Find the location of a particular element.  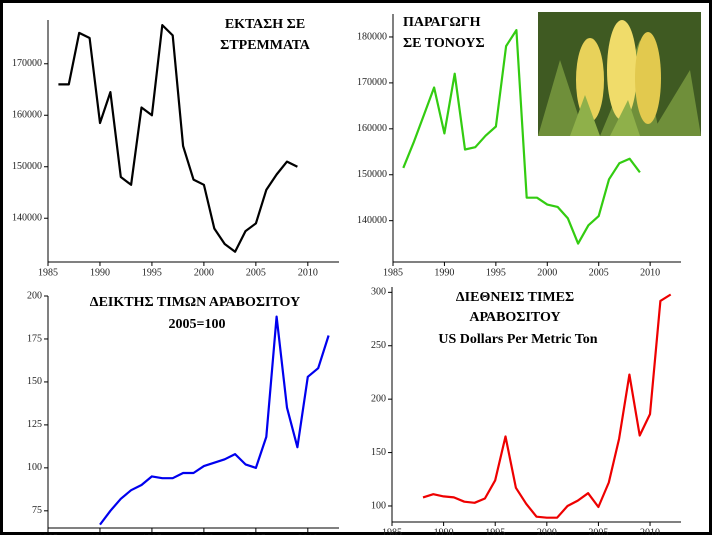

chart-title: ΔΙΕΘΝΕΙΣ ΤΙΜΕΣ is located at coordinates (515, 297).